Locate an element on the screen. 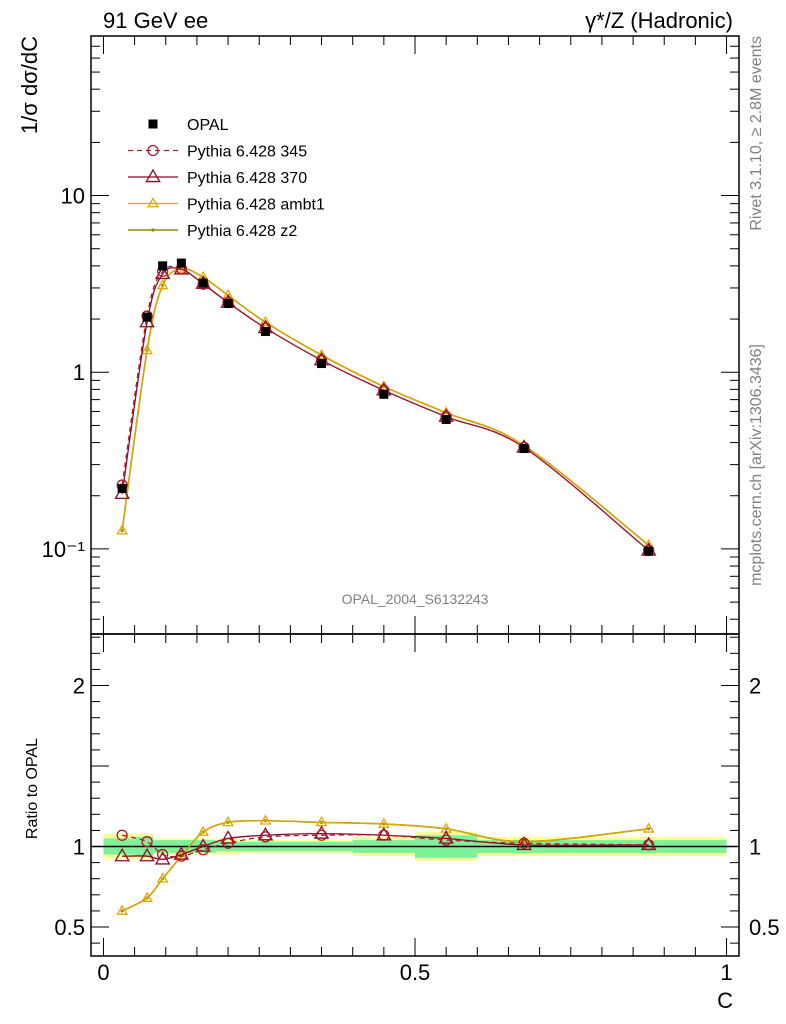  ratio-ytick-label: 2 is located at coordinates (79, 686).